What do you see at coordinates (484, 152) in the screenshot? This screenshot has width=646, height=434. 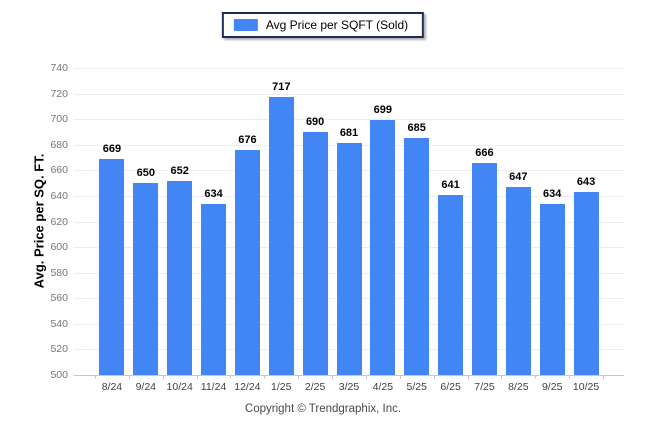 I see `bar-value-label: 666` at bounding box center [484, 152].